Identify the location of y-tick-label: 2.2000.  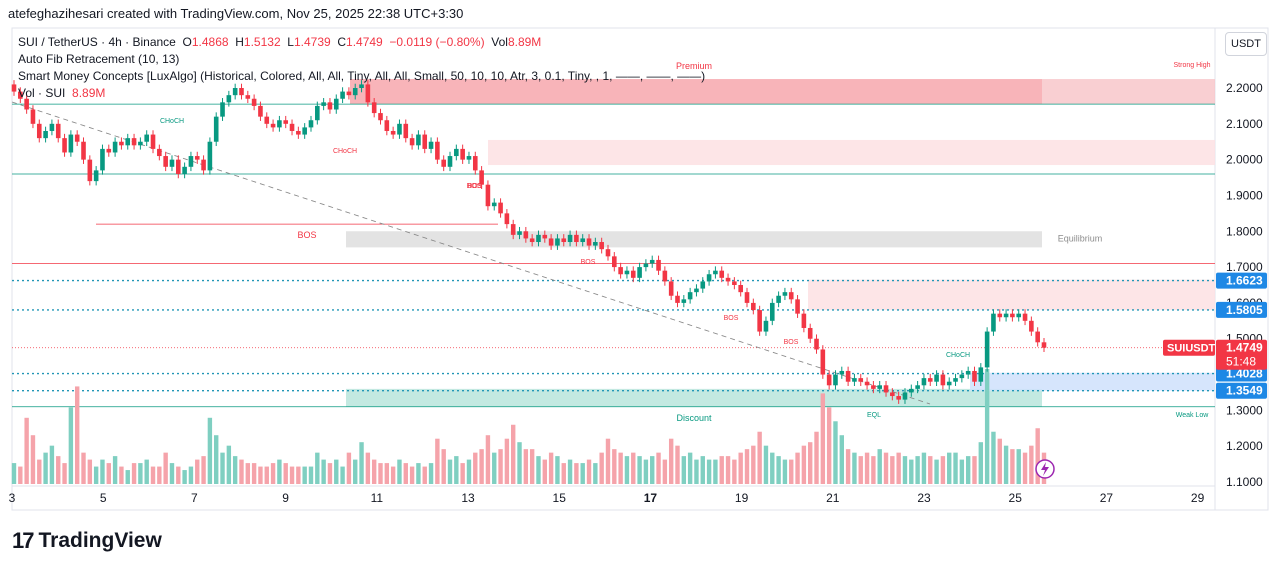
(1244, 88).